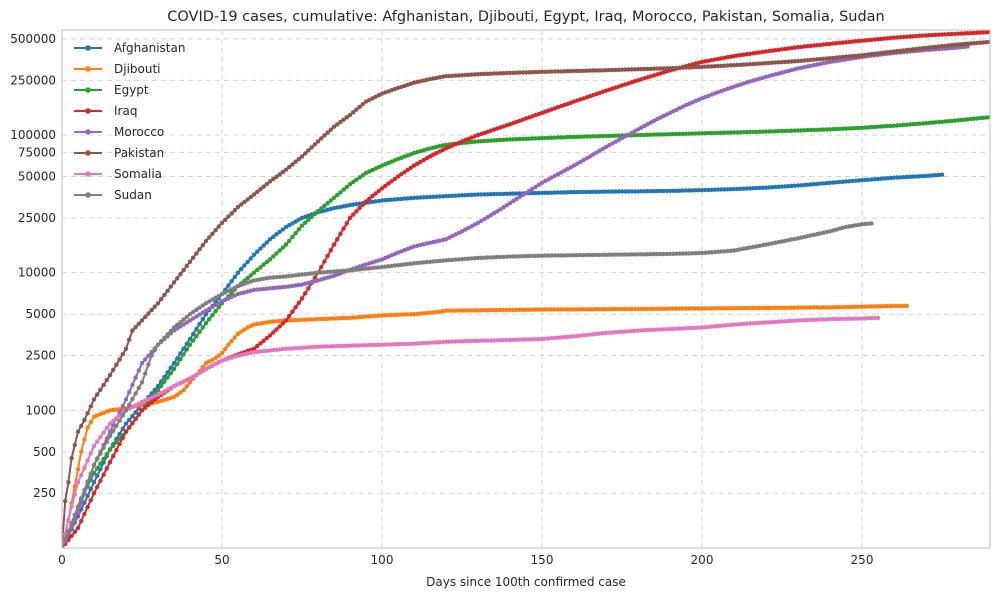 The image size is (1001, 598). What do you see at coordinates (117, 69) in the screenshot?
I see `legend-item: Djibouti` at bounding box center [117, 69].